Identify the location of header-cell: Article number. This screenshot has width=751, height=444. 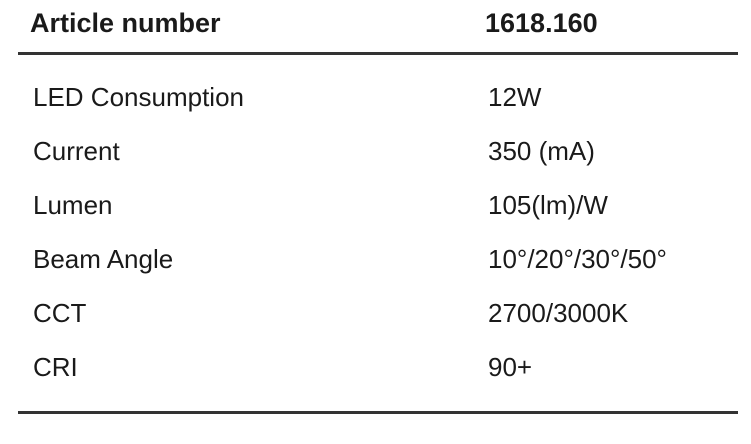
(125, 23).